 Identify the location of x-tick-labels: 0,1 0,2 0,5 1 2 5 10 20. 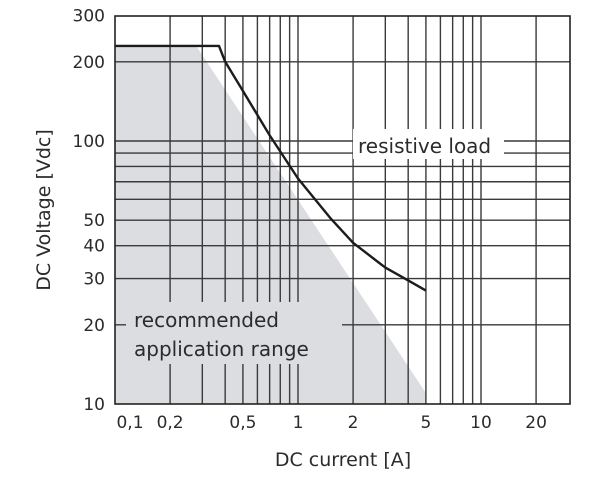
(331, 423).